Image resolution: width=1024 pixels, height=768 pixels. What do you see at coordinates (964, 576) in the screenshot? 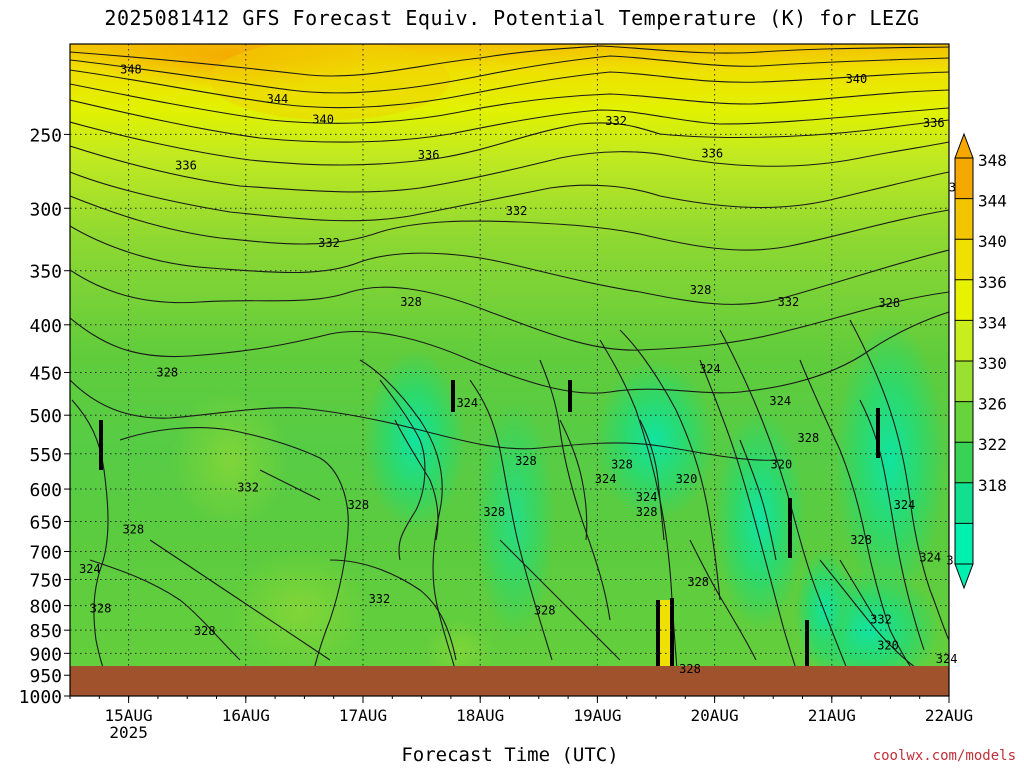
I see `colorbar-arrow-bottom` at bounding box center [964, 576].